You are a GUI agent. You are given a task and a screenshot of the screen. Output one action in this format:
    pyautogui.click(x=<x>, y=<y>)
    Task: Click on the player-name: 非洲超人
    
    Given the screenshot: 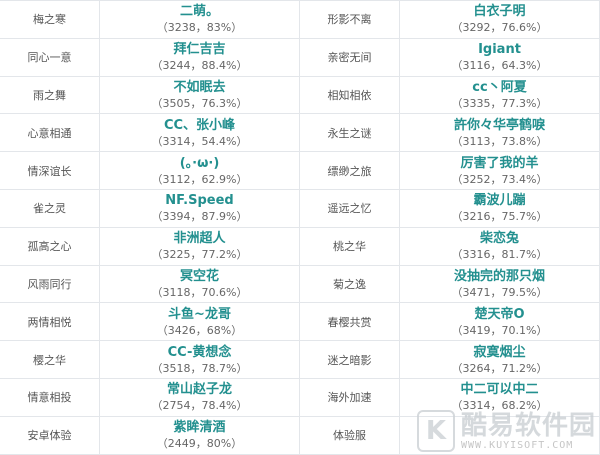 What is the action you would take?
    pyautogui.click(x=199, y=239)
    